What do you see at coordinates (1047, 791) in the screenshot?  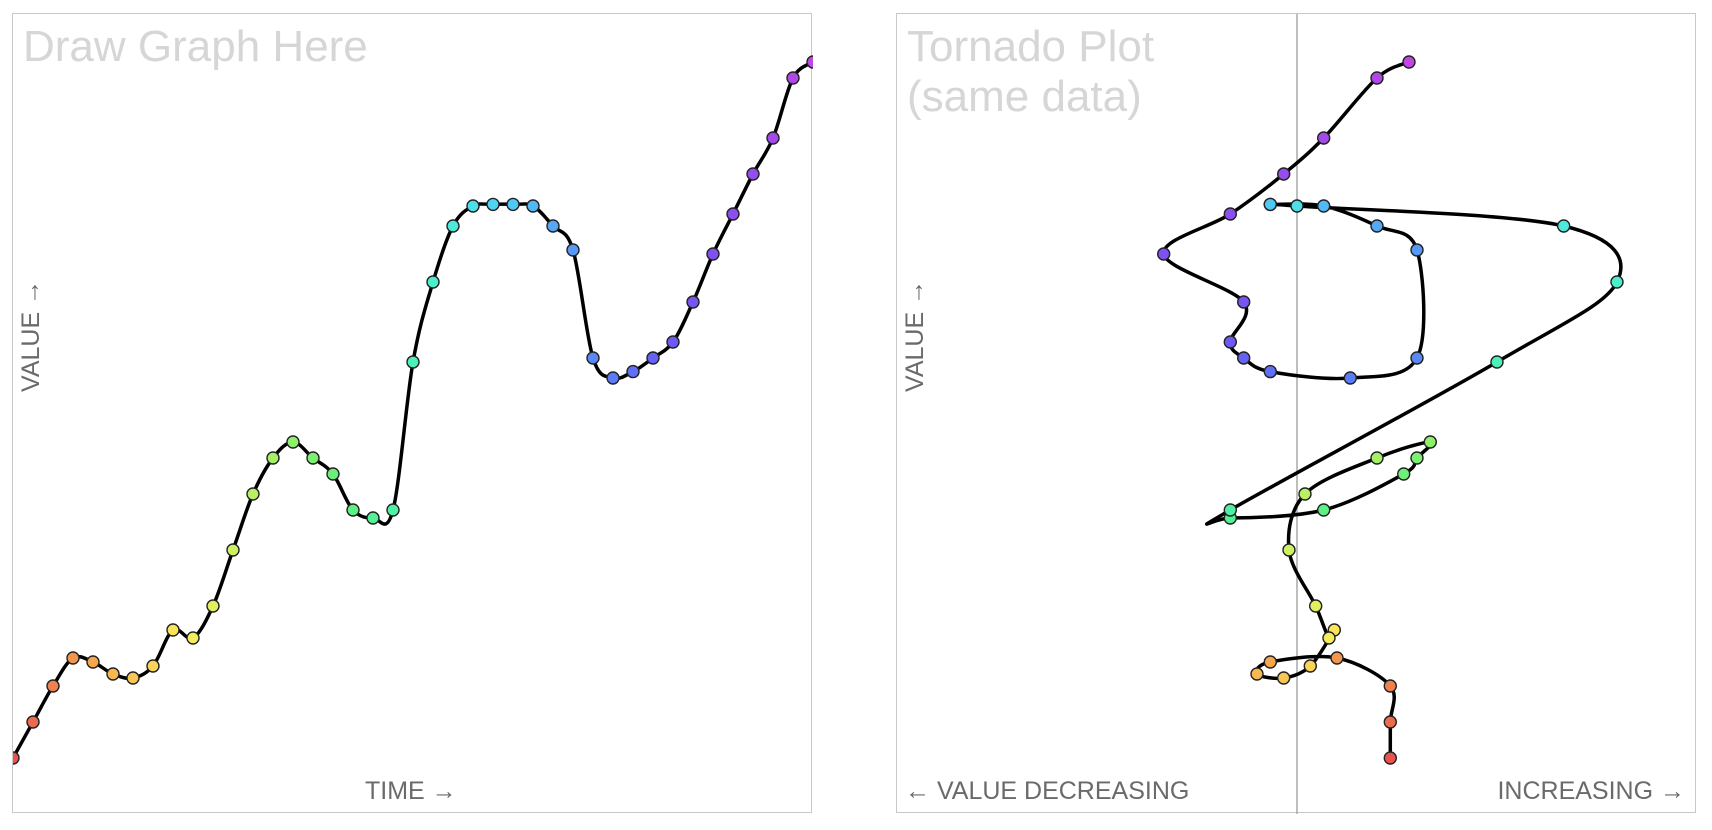 I see `right-x-label-decreasing: ← VALUE DECREASING` at bounding box center [1047, 791].